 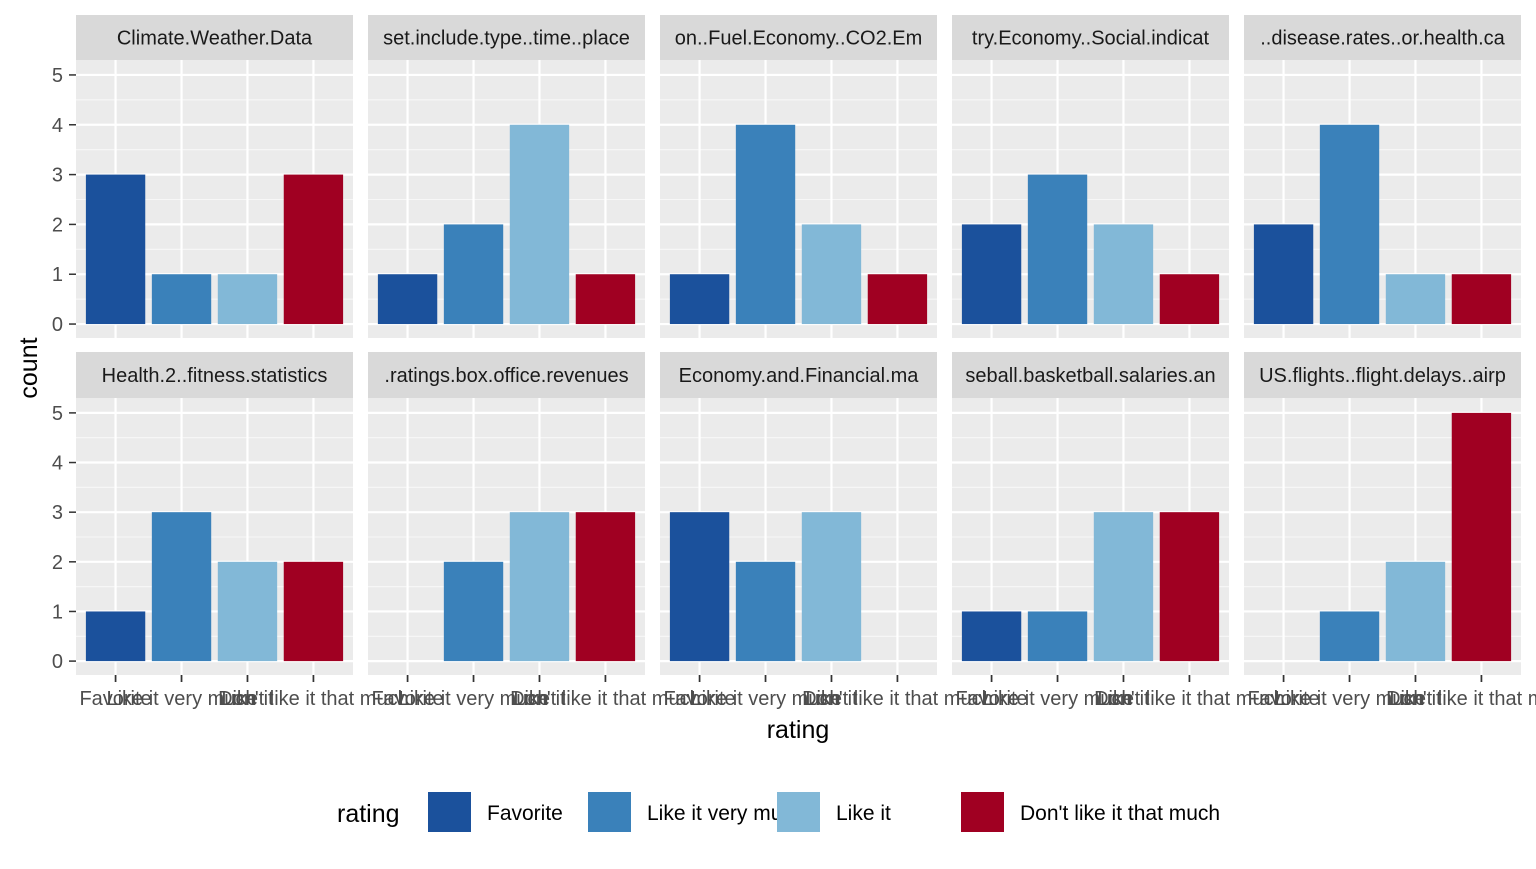 I want to click on facet-label: set.include.type..time..place, so click(x=506, y=39).